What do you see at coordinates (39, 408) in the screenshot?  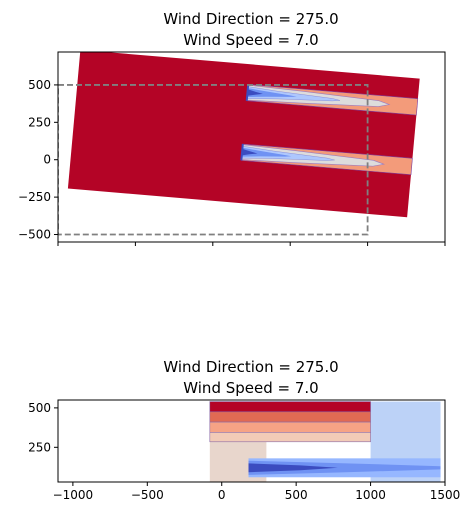 I see `chart-bottom-ytick-label: 500` at bounding box center [39, 408].